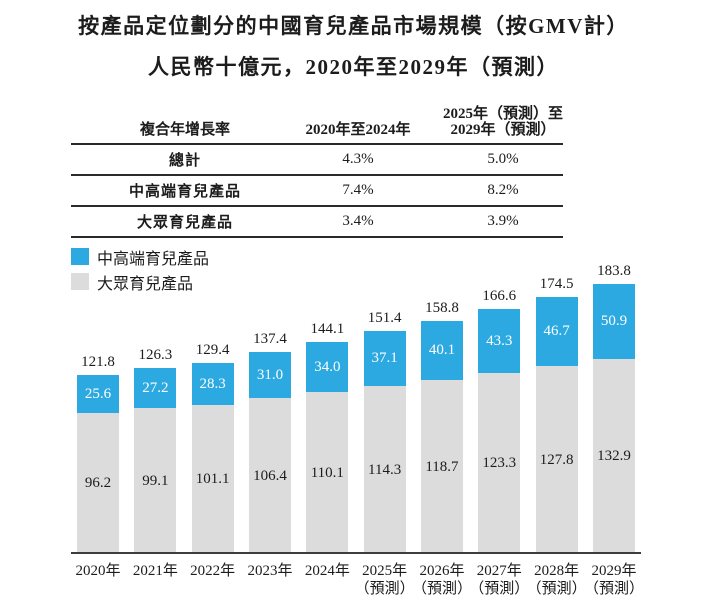  I want to click on bar-group: 174.5 46.7 127.8, so click(556, 415).